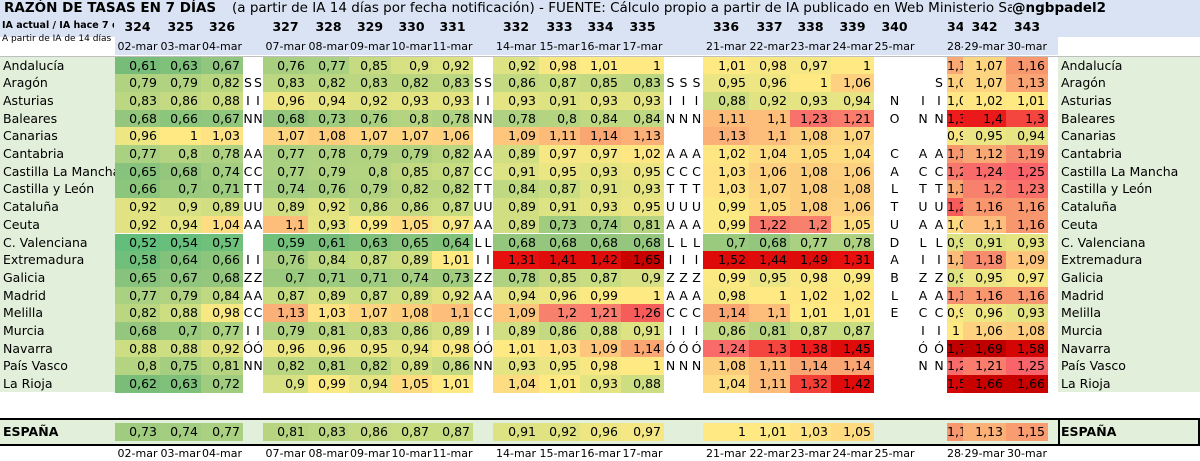  Describe the element at coordinates (984, 118) in the screenshot. I see `ratio-cell: 1,4` at that location.